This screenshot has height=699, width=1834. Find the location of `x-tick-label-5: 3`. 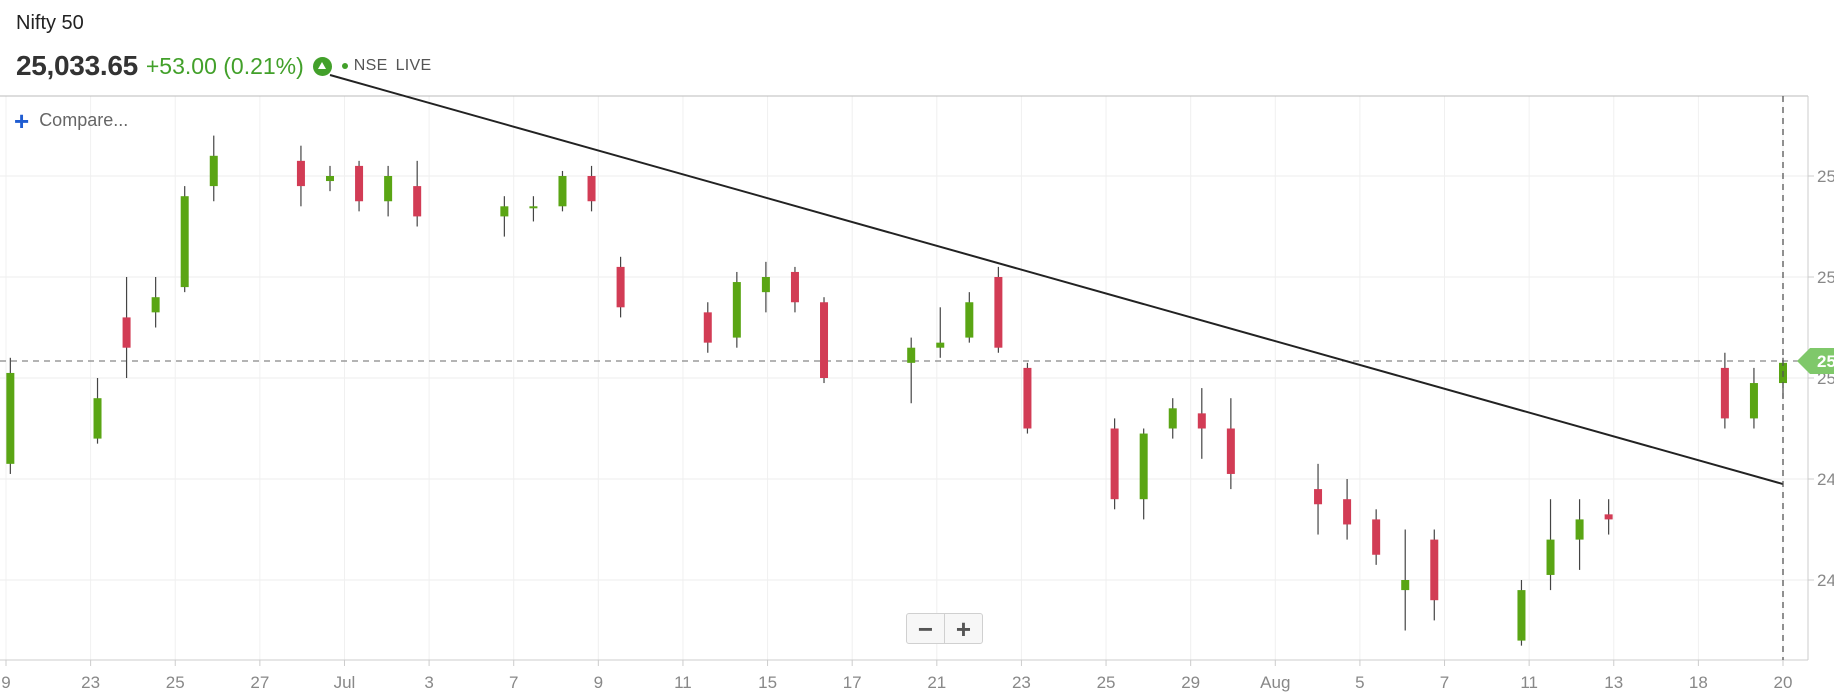

x-tick-label-5: 3 is located at coordinates (428, 682).